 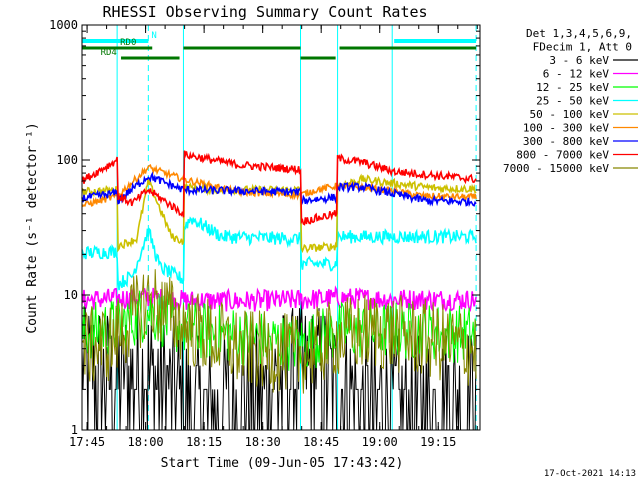 What do you see at coordinates (566, 141) in the screenshot?
I see `legend-label-7: 300 - 800 keV` at bounding box center [566, 141].